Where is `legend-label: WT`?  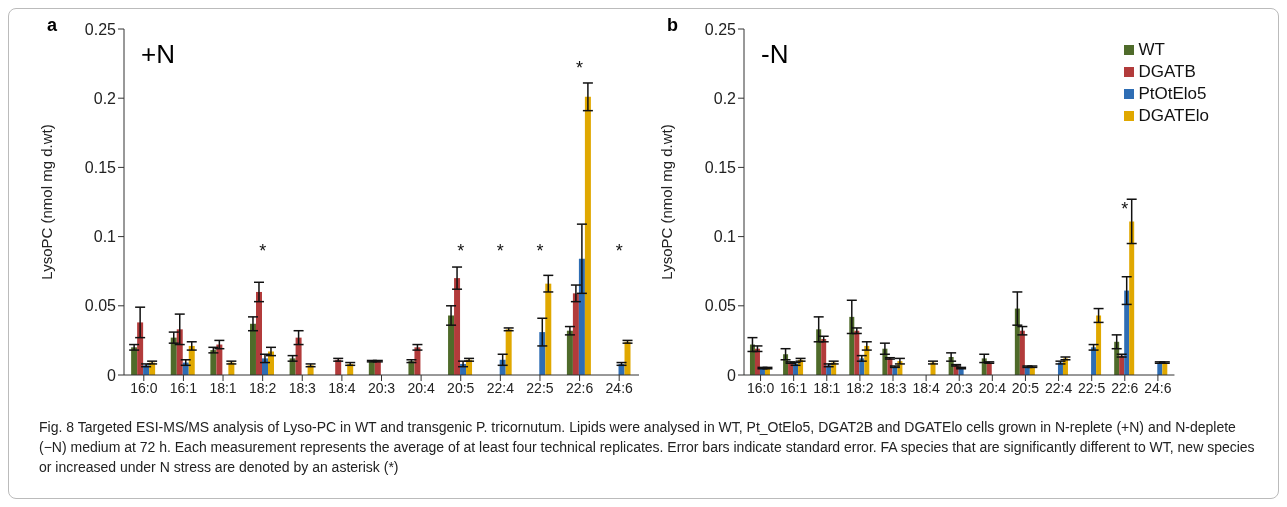
legend-label: WT is located at coordinates (1151, 50).